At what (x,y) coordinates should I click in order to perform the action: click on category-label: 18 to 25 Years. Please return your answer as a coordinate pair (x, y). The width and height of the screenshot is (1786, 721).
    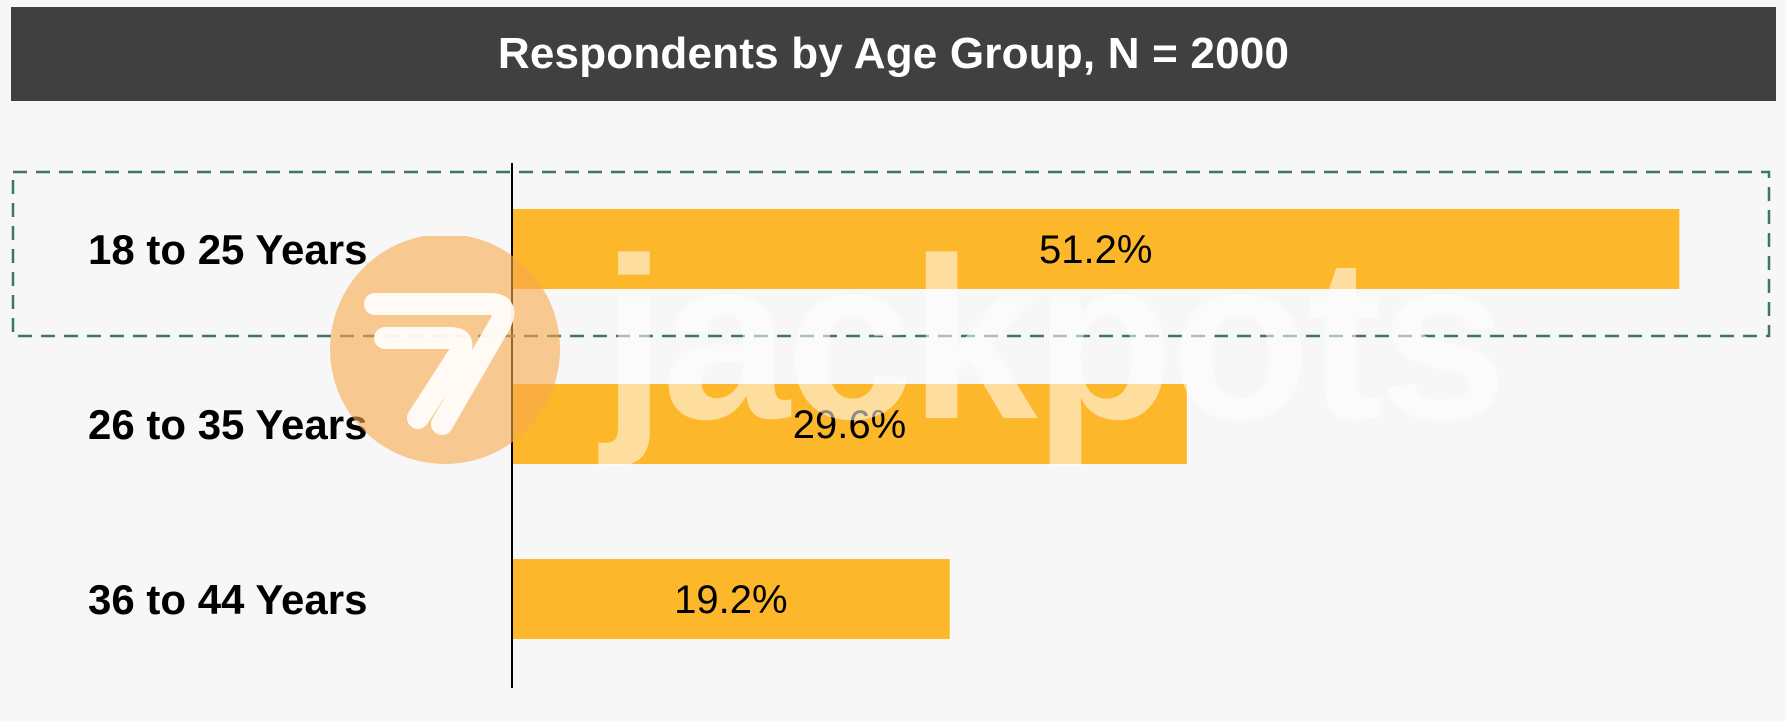
    Looking at the image, I should click on (227, 249).